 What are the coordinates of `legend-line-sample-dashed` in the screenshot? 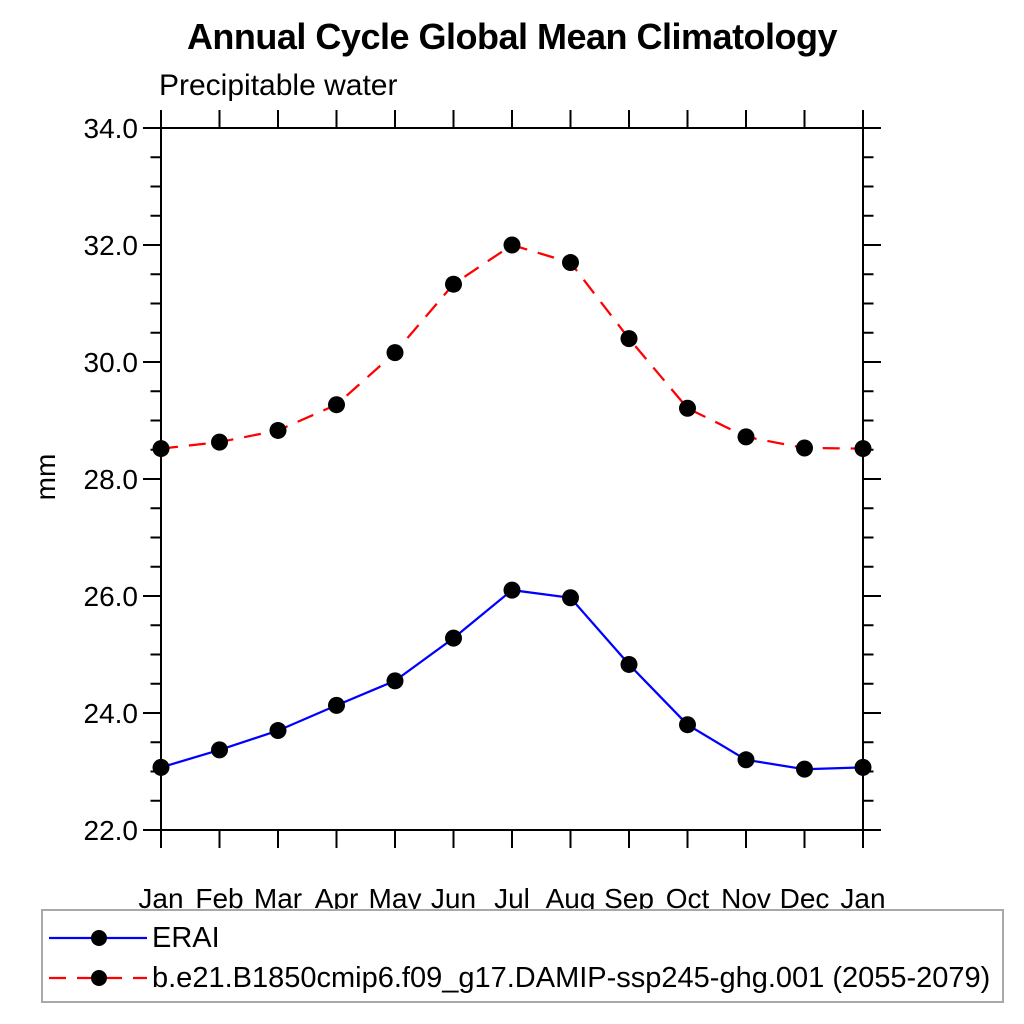 It's located at (98, 978).